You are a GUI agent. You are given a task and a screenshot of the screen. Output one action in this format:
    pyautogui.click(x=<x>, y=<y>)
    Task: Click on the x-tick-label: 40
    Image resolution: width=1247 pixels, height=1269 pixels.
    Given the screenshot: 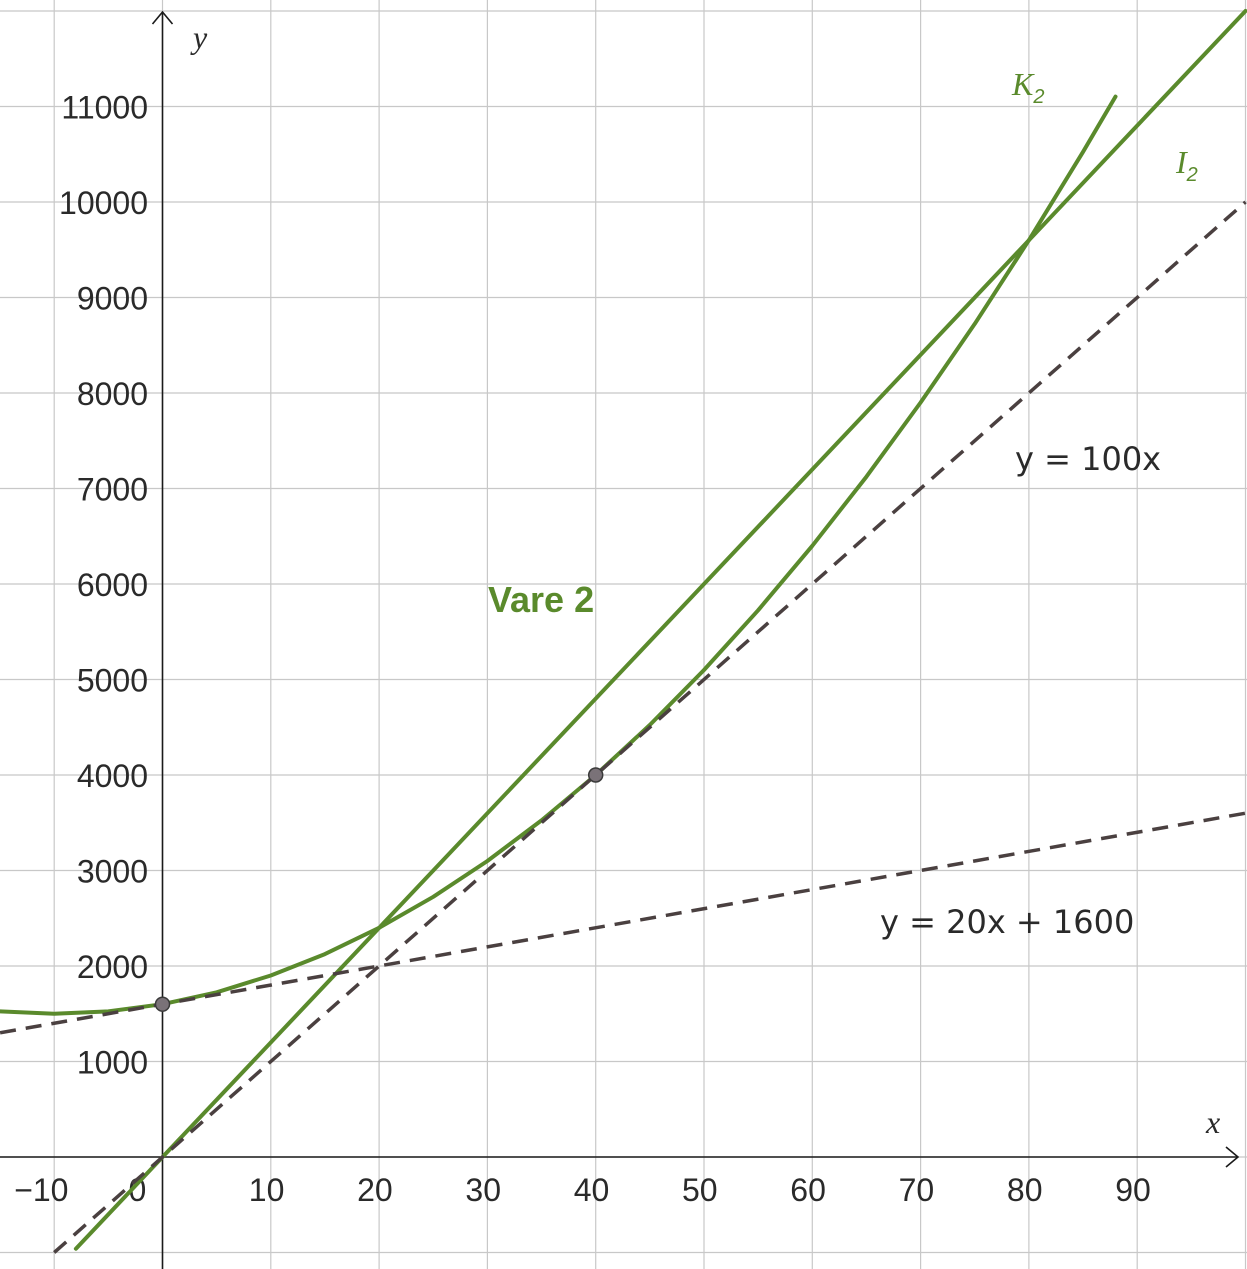 What is the action you would take?
    pyautogui.click(x=592, y=1190)
    